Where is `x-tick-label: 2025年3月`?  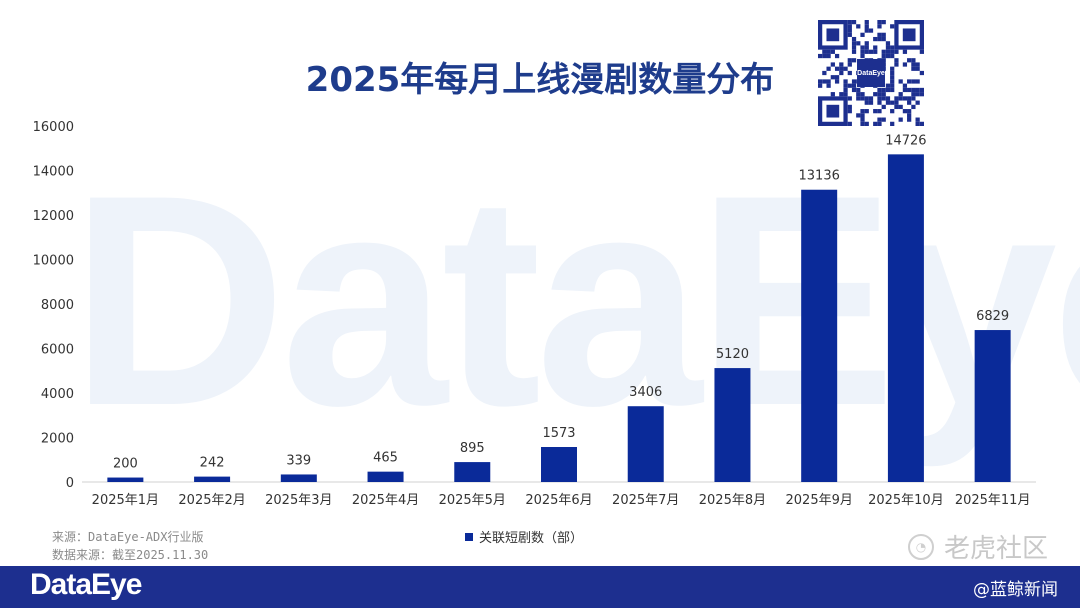
x-tick-label: 2025年3月 is located at coordinates (298, 500).